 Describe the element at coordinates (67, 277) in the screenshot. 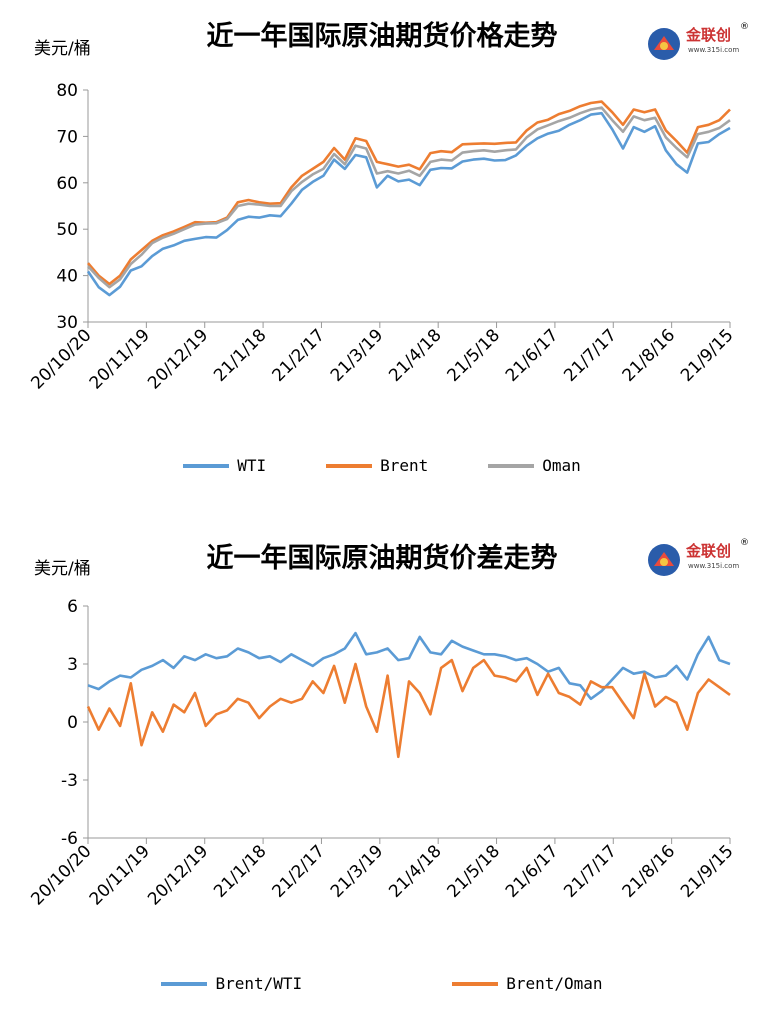

I see `price-chart-y-tick-label: 40` at that location.